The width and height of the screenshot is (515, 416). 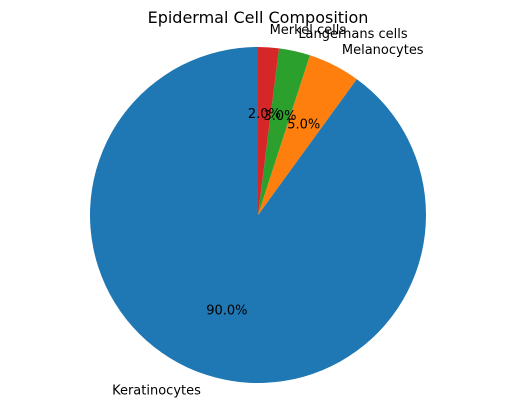 What do you see at coordinates (269, 131) in the screenshot?
I see `pie-slice-merkel-cells` at bounding box center [269, 131].